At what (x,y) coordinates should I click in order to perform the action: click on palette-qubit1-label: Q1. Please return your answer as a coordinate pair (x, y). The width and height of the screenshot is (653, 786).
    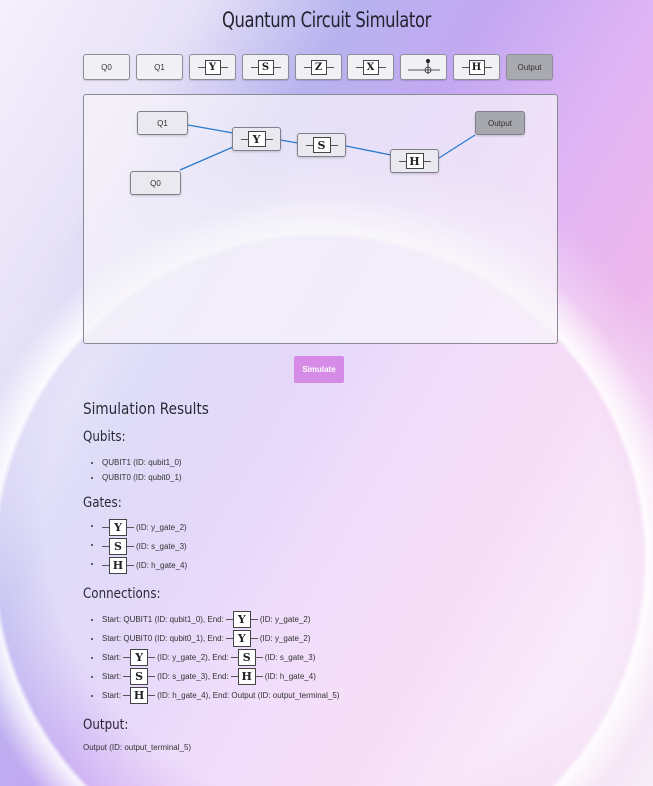
    Looking at the image, I should click on (159, 67).